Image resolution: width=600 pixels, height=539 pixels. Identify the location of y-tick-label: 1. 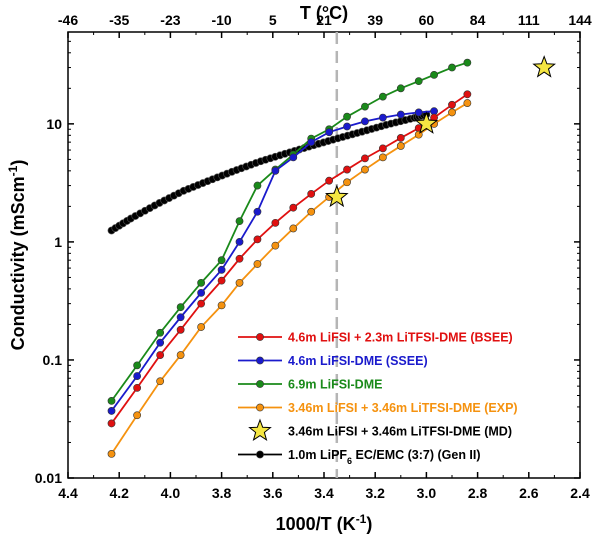
(58, 242).